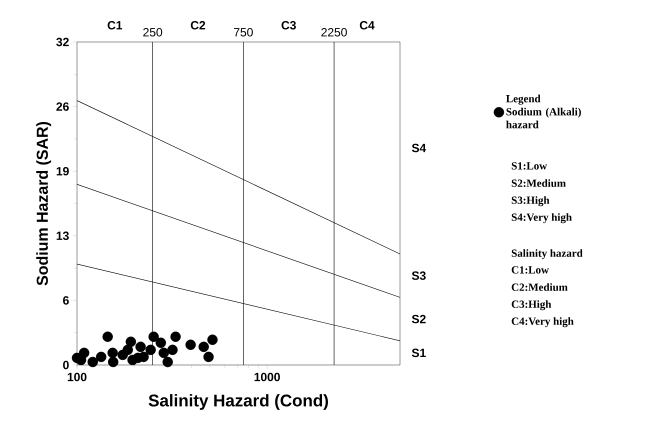  What do you see at coordinates (243, 32) in the screenshot?
I see `ref-line-label: 750` at bounding box center [243, 32].